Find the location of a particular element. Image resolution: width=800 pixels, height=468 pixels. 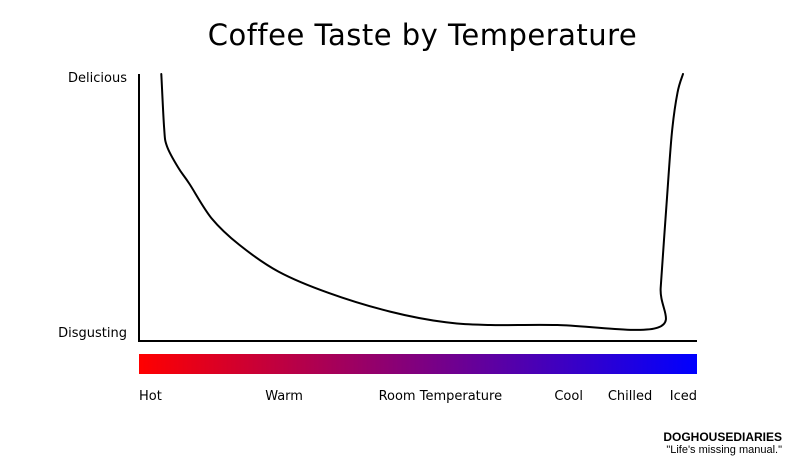

x-tick-label: Warm is located at coordinates (284, 396).